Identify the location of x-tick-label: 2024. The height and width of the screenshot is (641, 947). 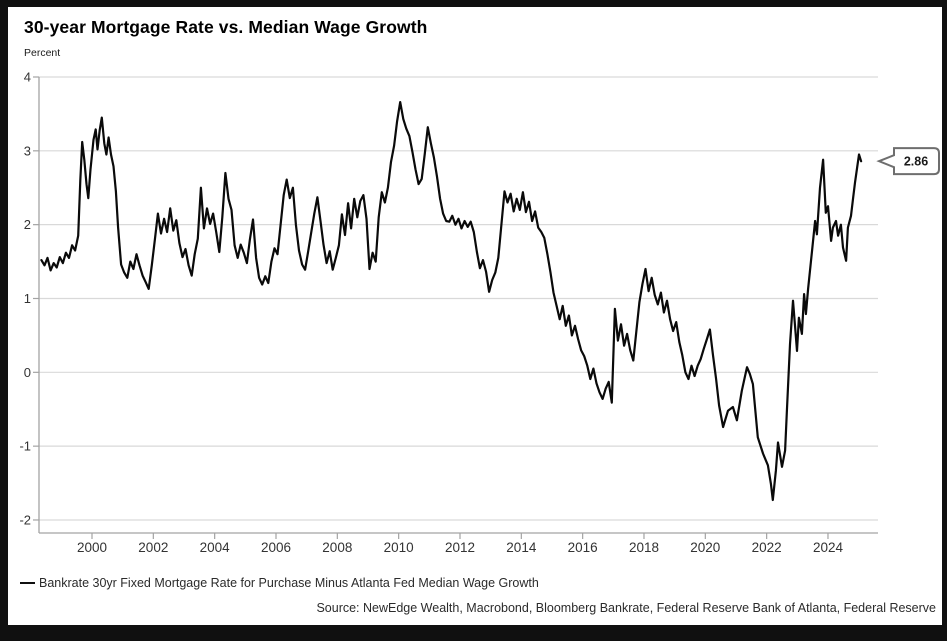
(828, 547).